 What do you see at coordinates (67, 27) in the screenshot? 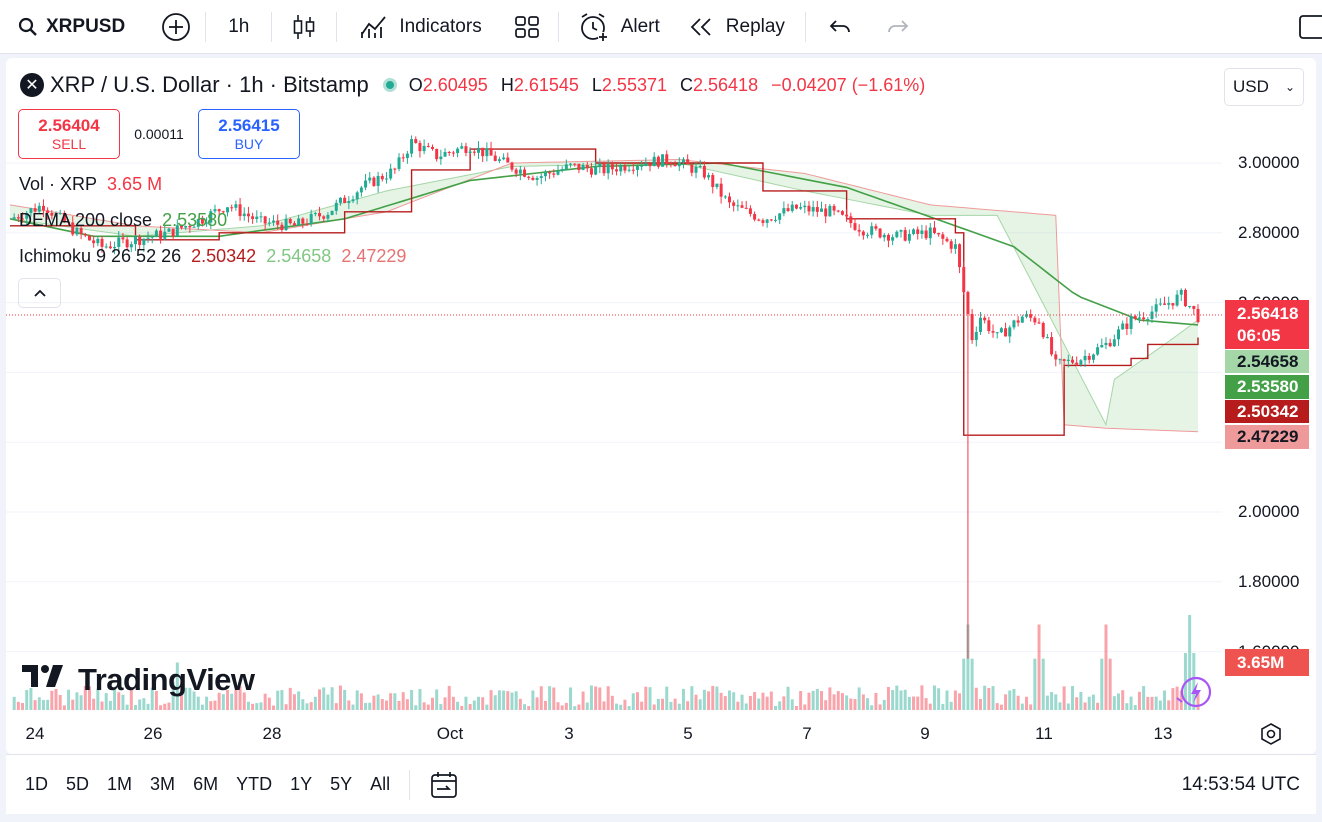
I see `symbol-search: XRPUSD` at bounding box center [67, 27].